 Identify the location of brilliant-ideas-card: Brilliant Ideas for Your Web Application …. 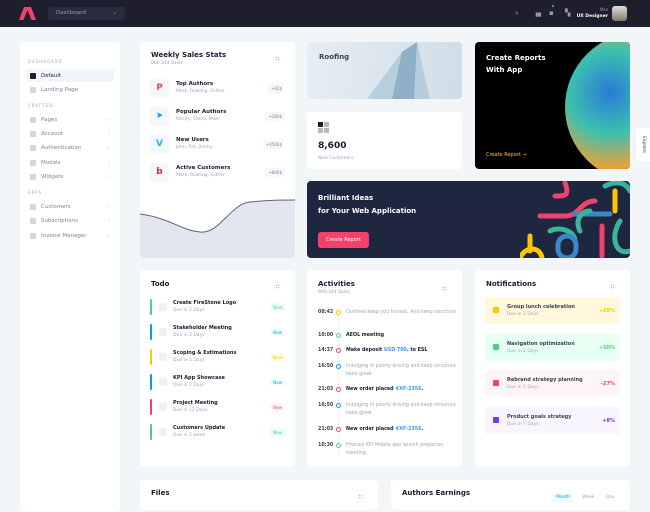
(468, 219).